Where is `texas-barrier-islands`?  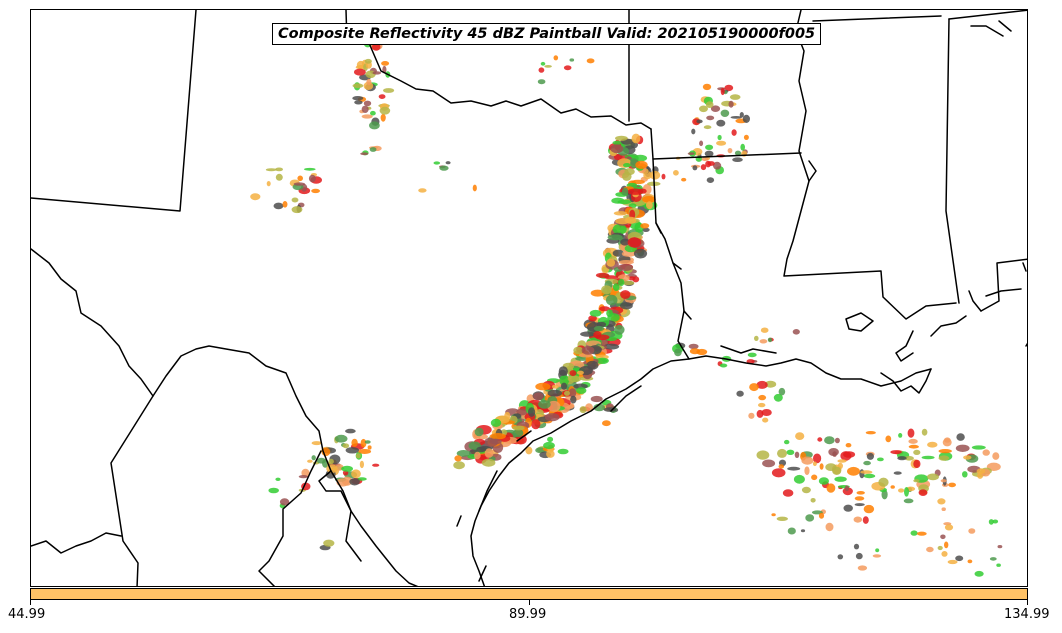
texas-barrier-islands is located at coordinates (549, 483).